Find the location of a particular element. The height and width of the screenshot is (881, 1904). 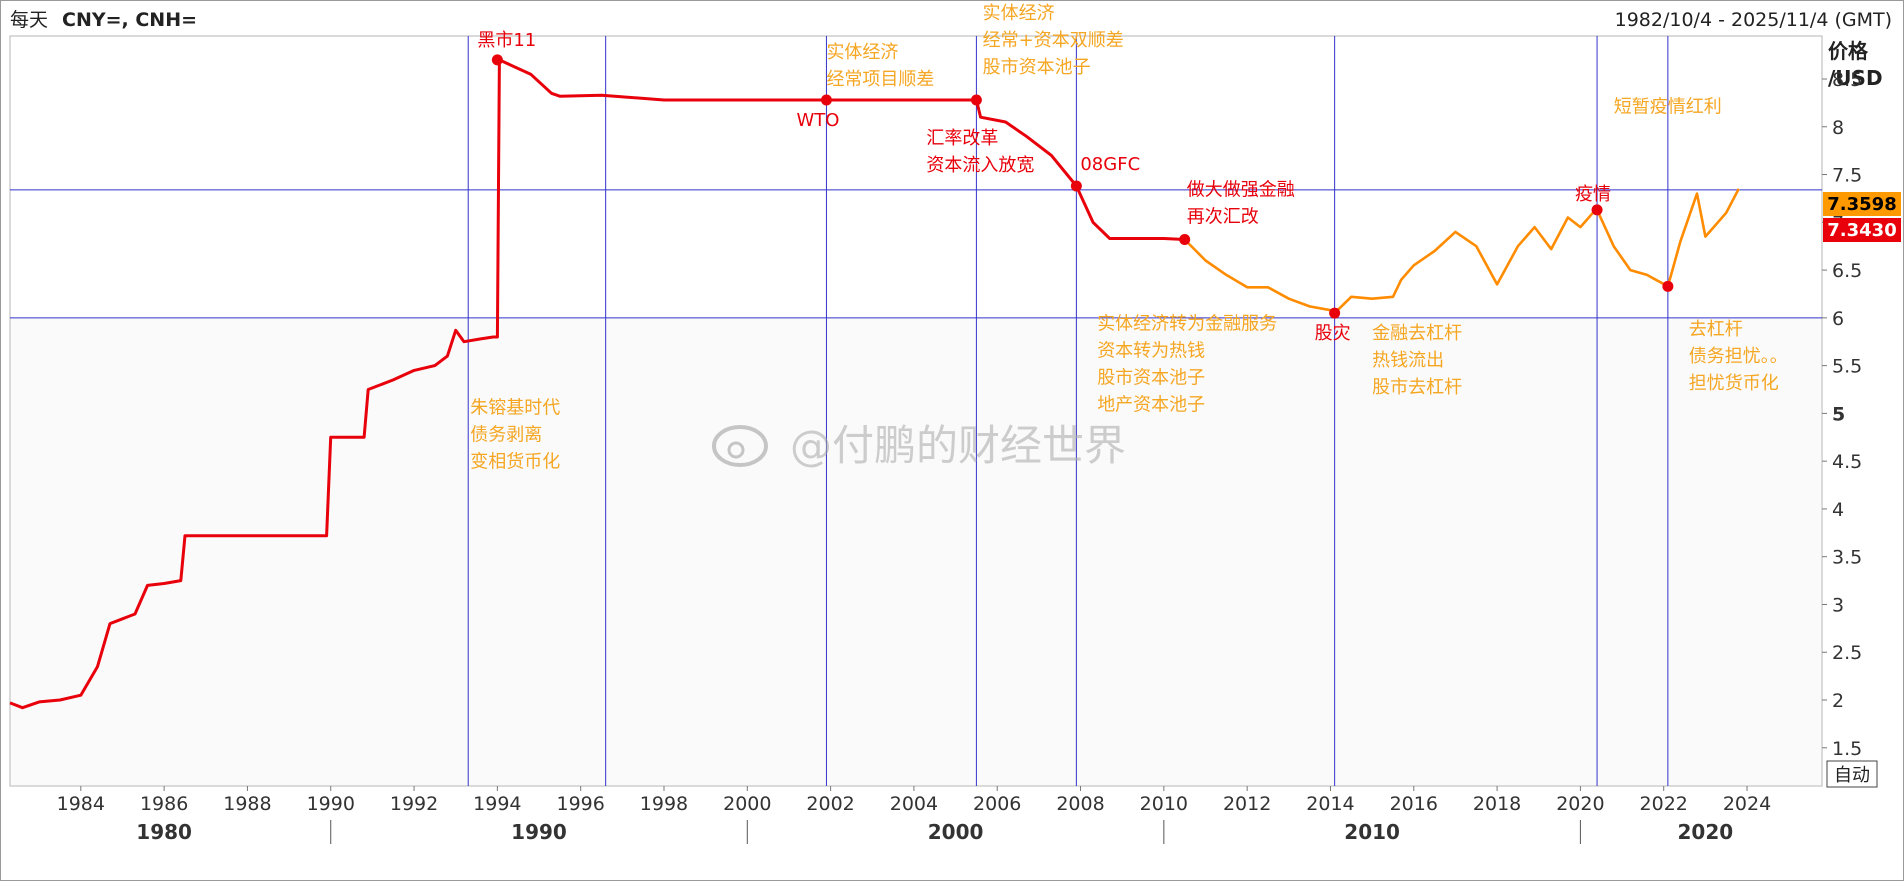

price-horizontal-lines is located at coordinates (916, 254).